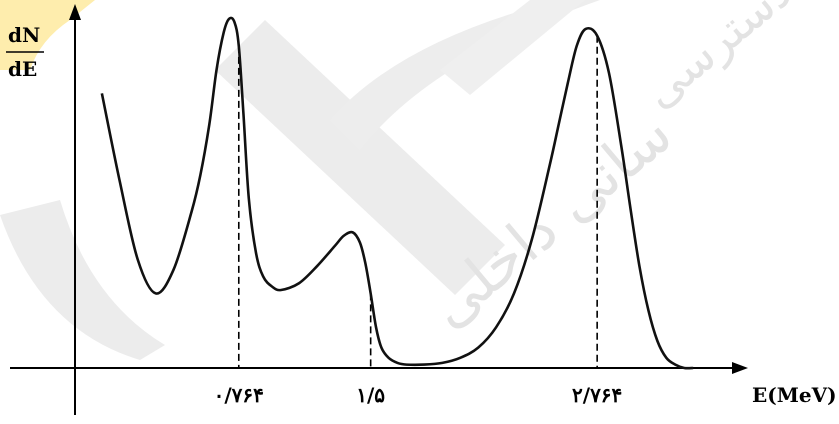 This screenshot has width=839, height=424. I want to click on y-label-numerator: dN, so click(24, 35).